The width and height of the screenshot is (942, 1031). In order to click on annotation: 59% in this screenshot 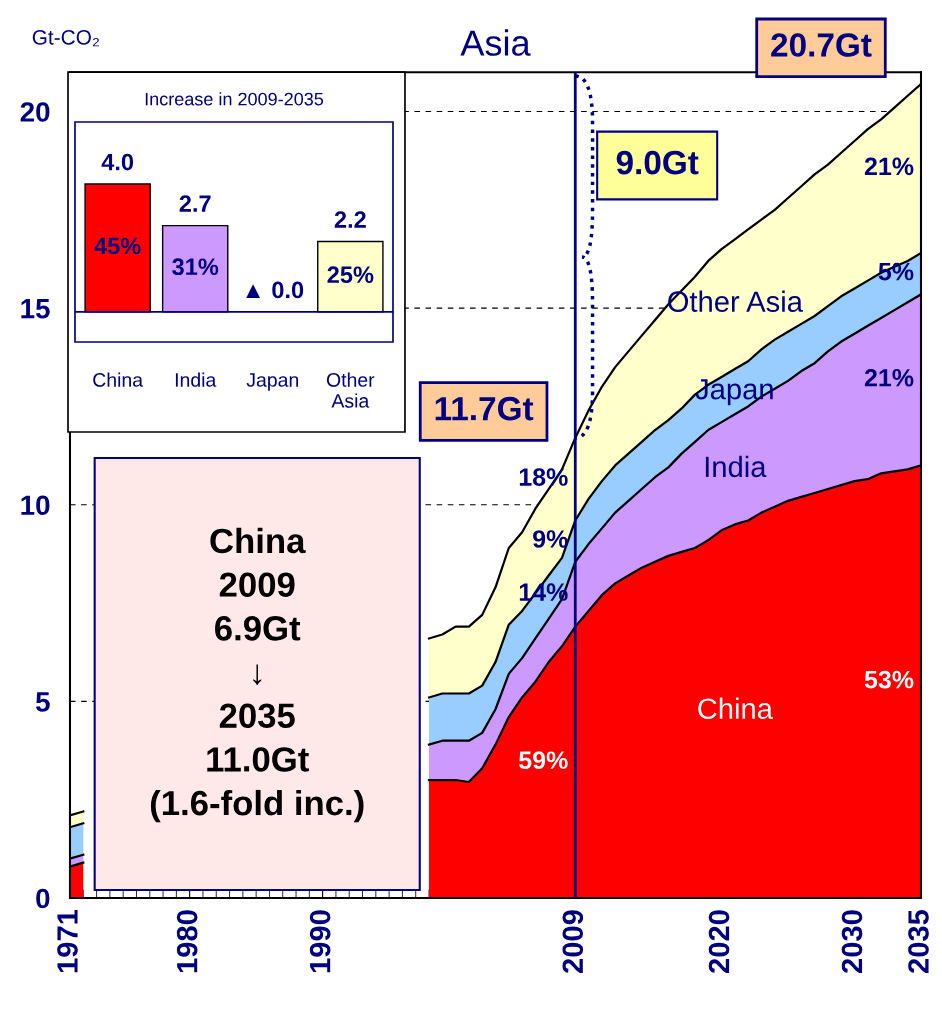, I will do `click(543, 760)`.